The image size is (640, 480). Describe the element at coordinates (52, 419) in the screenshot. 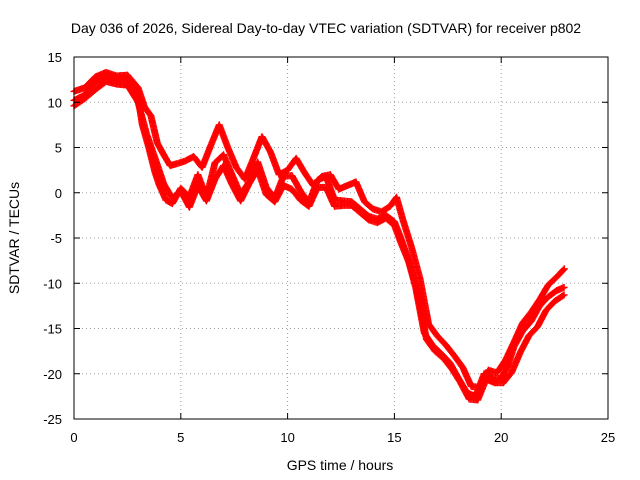

I see `y-tick-label: -25` at that location.